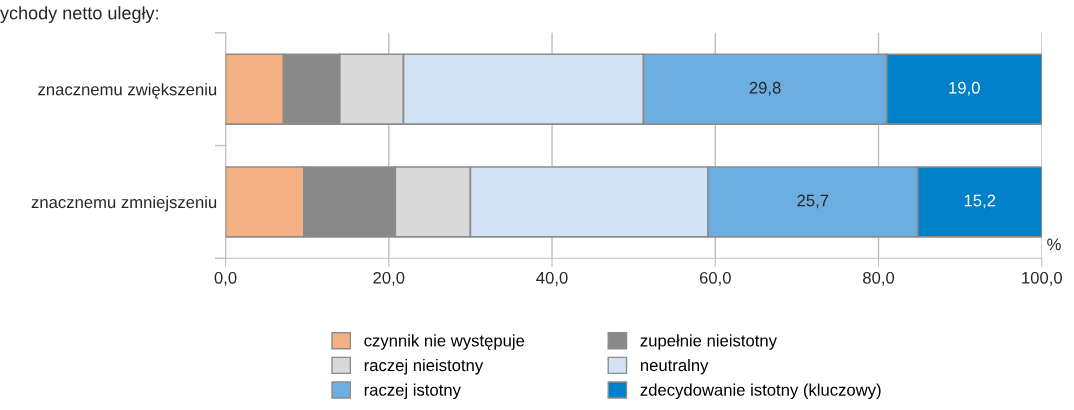  I want to click on x-tick-label: 100,0, so click(1042, 278).